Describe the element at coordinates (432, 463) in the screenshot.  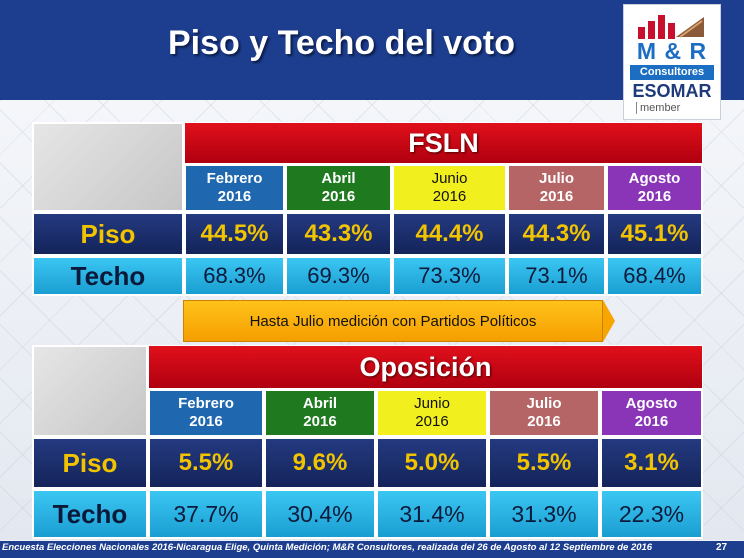
I see `oposicion-piso-value: 5.0%` at that location.